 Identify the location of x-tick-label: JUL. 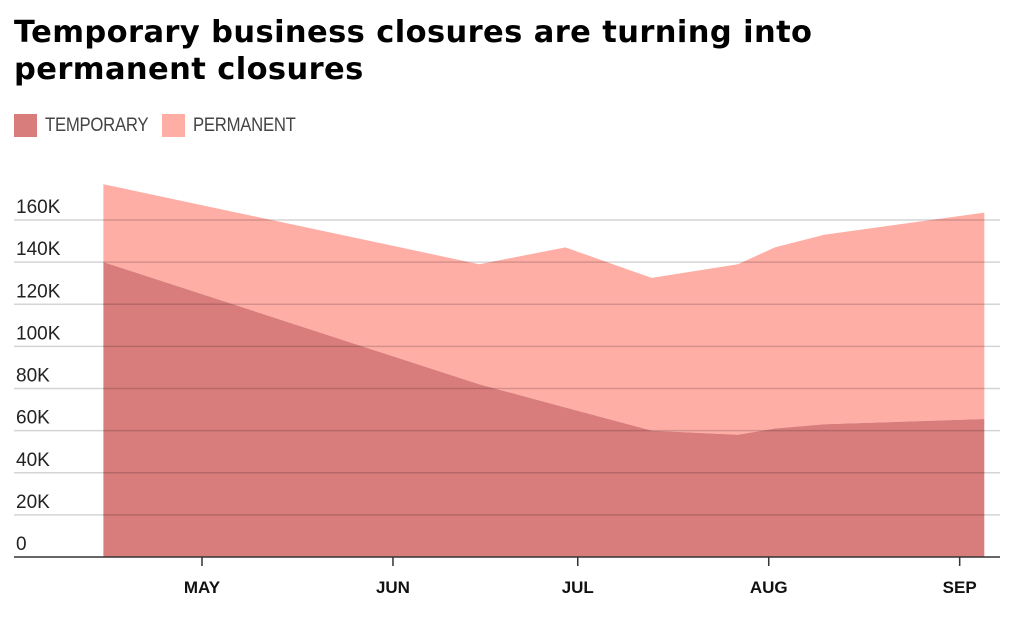
(578, 587).